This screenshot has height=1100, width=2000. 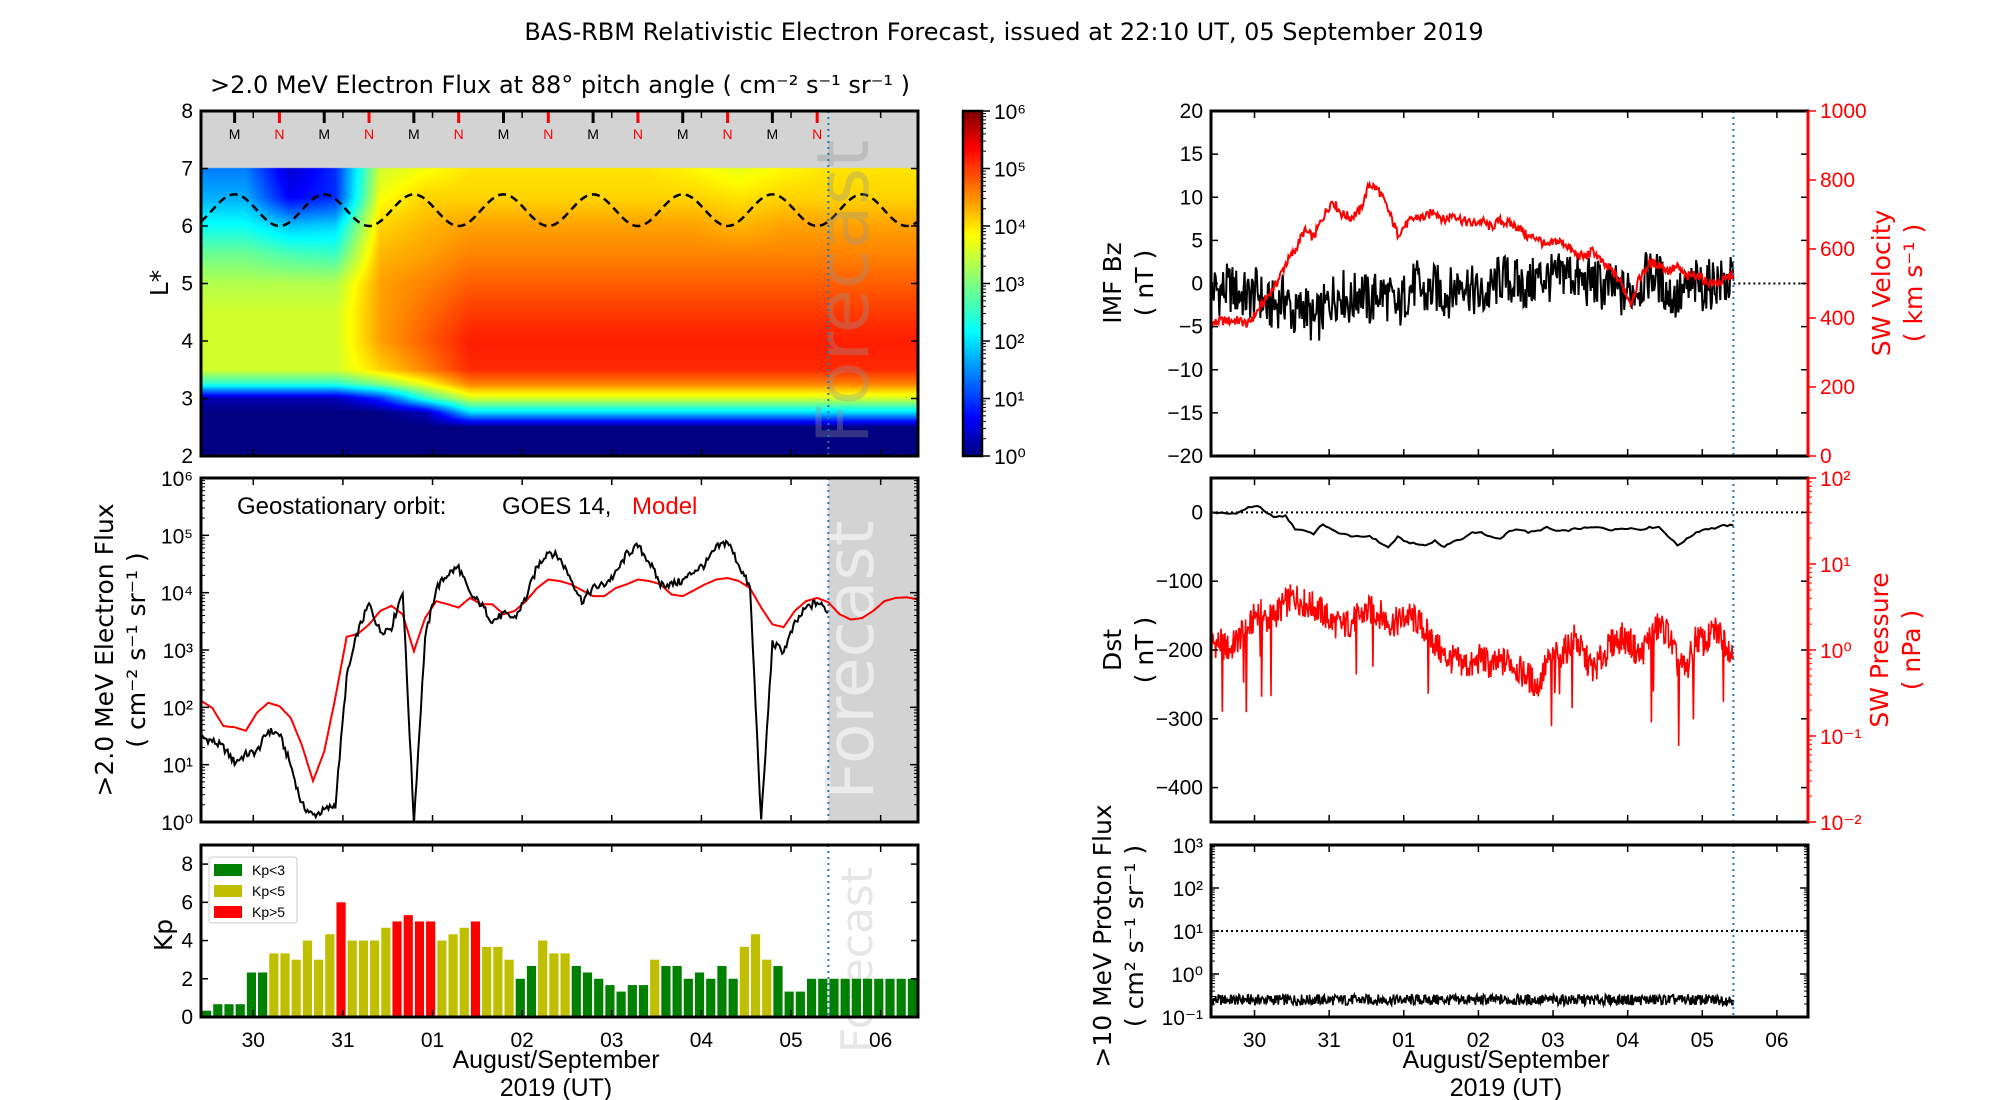 What do you see at coordinates (1197, 512) in the screenshot?
I see `dst-ytick-label: 0` at bounding box center [1197, 512].